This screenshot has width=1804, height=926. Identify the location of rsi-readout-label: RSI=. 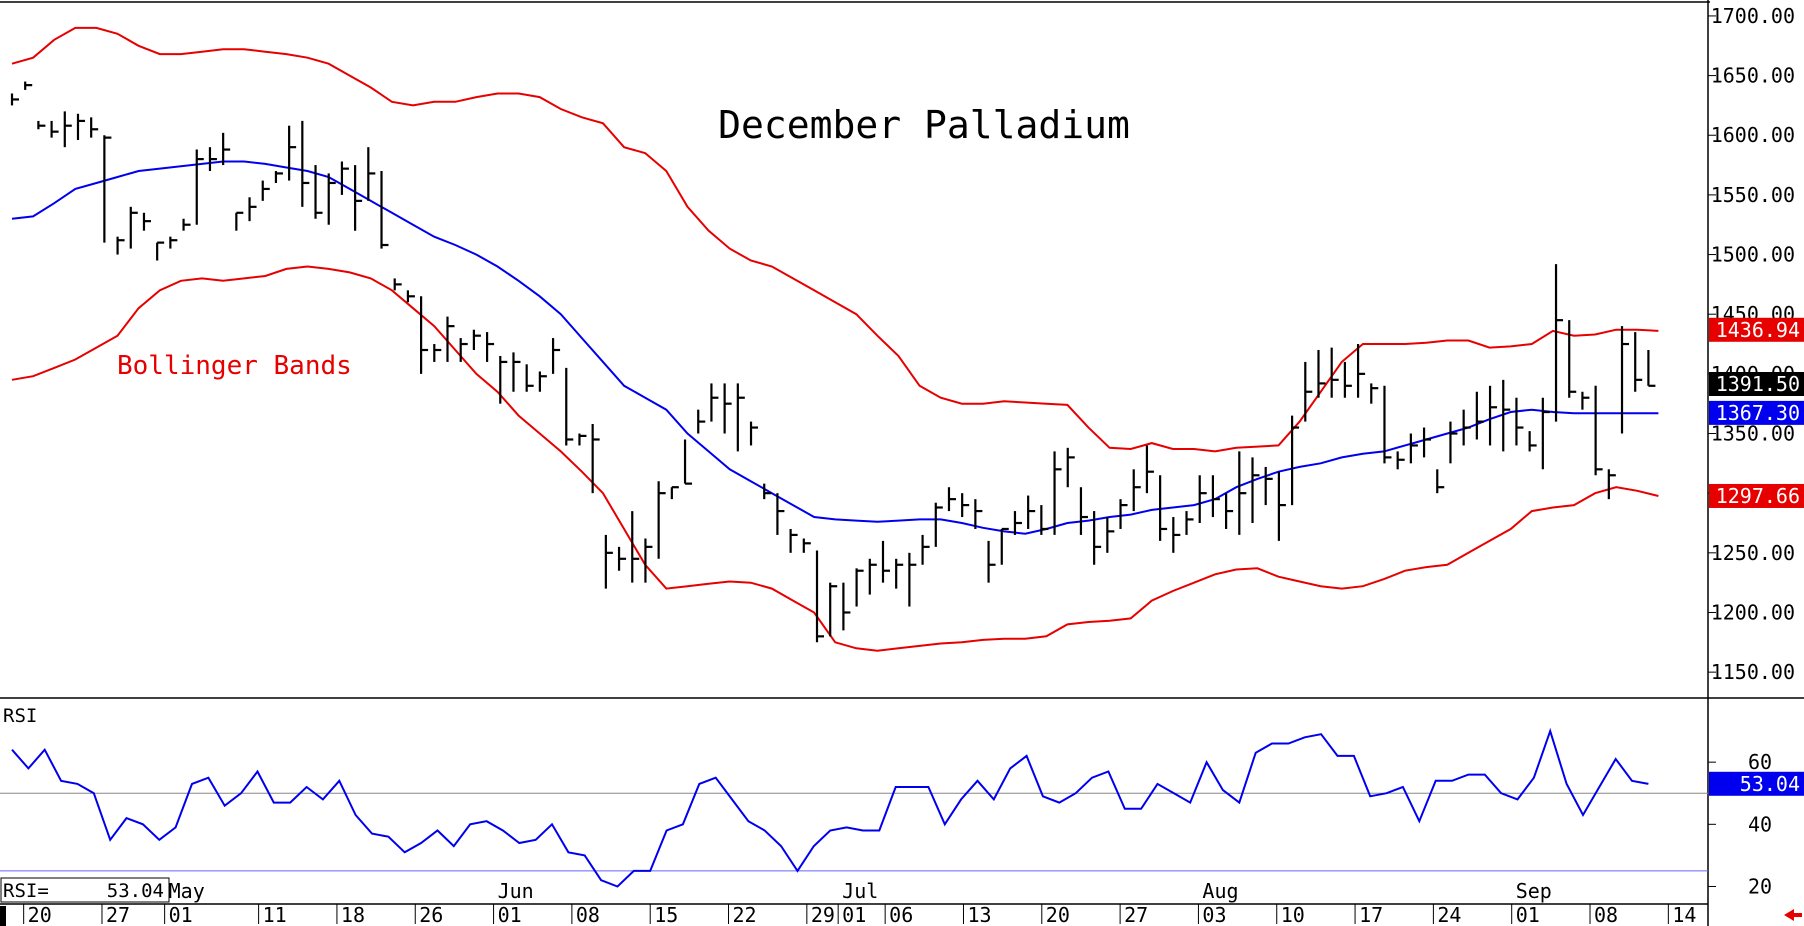
(26, 891).